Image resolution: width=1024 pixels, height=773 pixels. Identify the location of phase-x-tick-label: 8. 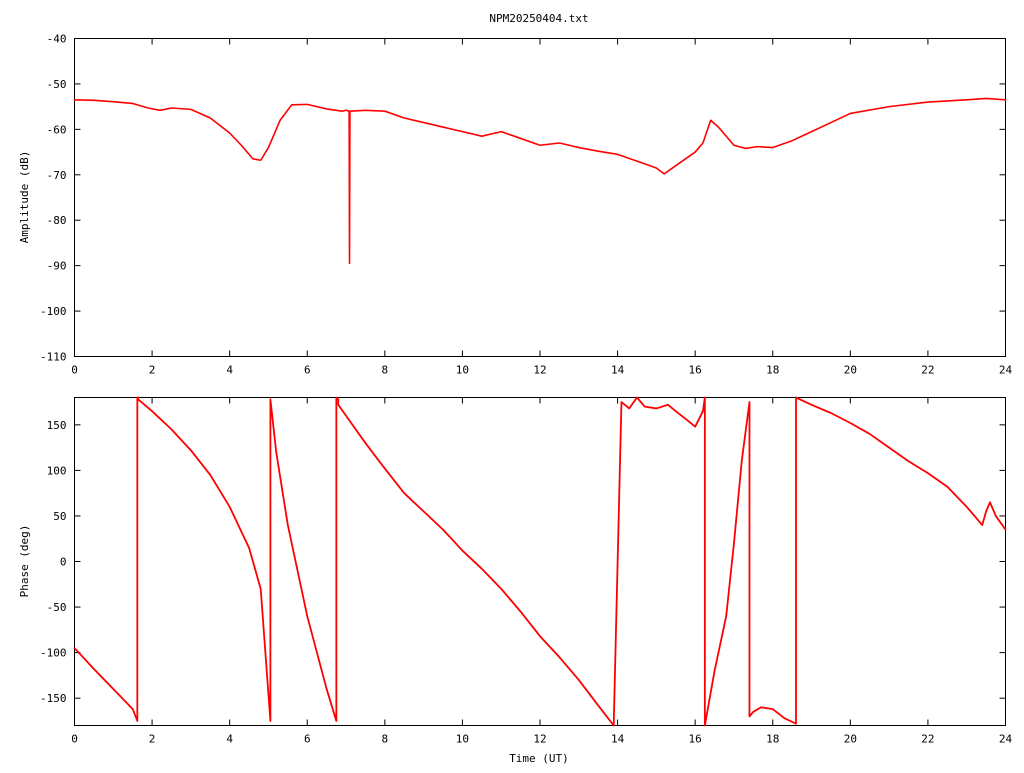
(385, 739).